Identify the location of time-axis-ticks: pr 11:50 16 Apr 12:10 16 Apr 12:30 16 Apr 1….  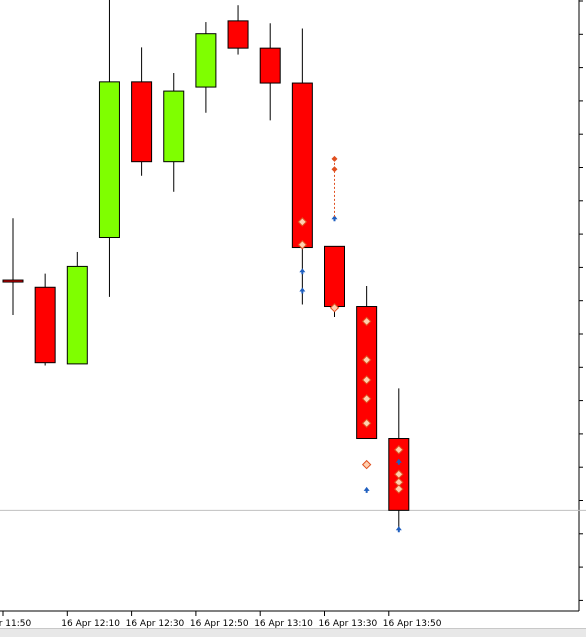
(221, 620).